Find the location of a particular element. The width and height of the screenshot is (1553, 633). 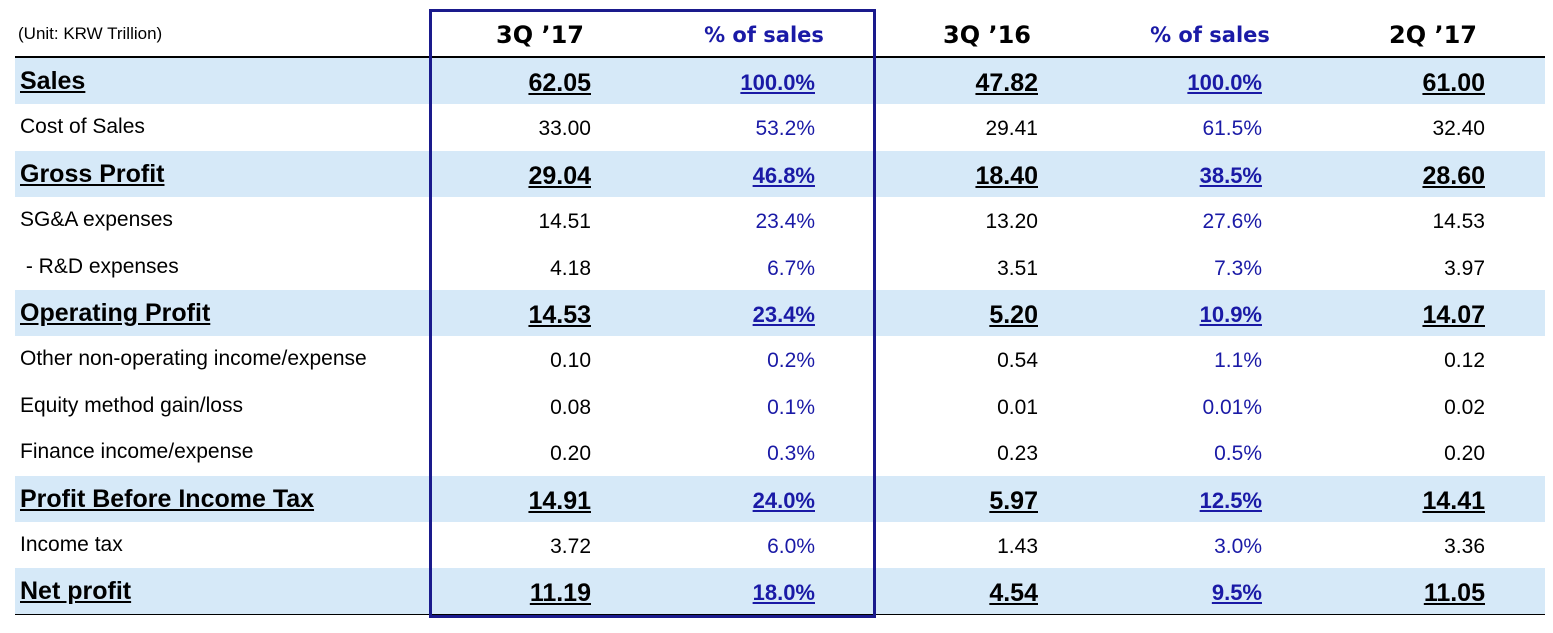

cell-value: 3.51 is located at coordinates (1017, 268).